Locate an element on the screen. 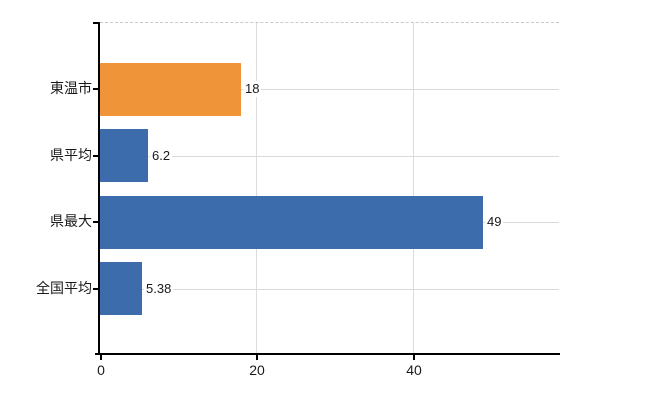 The image size is (650, 400). bar-value-label: 18 is located at coordinates (252, 89).